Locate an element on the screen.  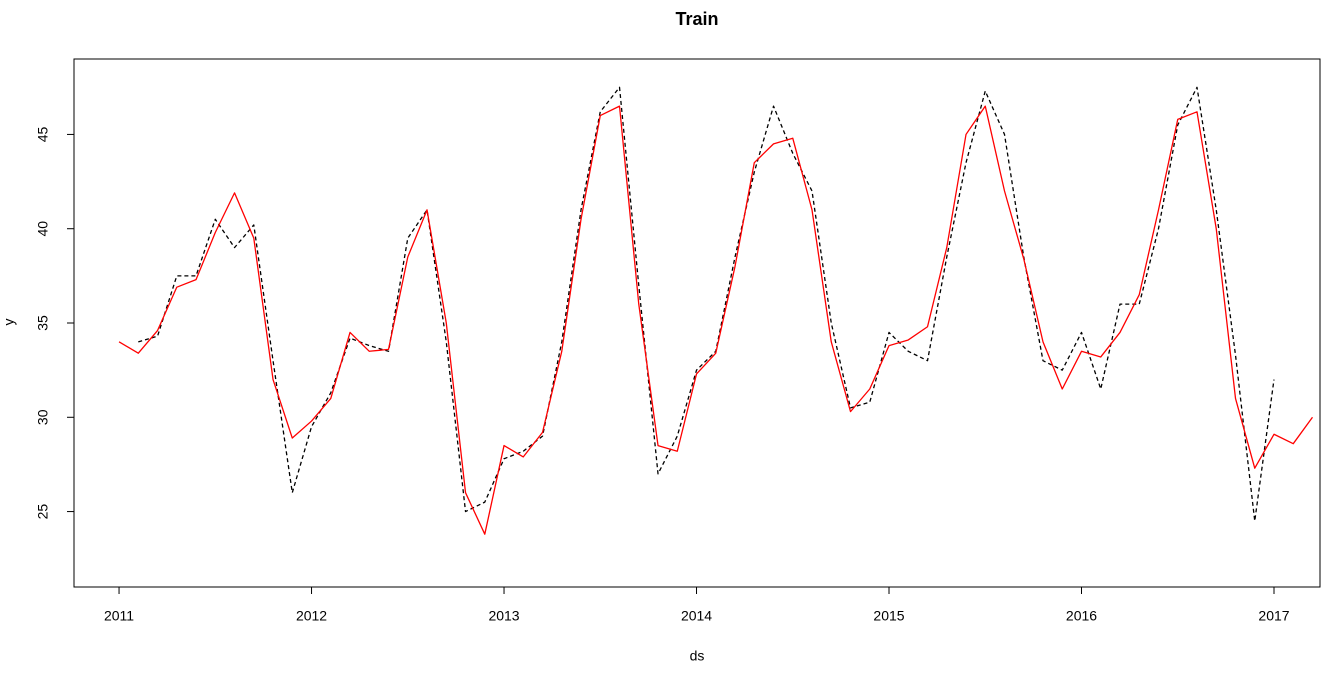
y-tick-label: 45 is located at coordinates (43, 134).